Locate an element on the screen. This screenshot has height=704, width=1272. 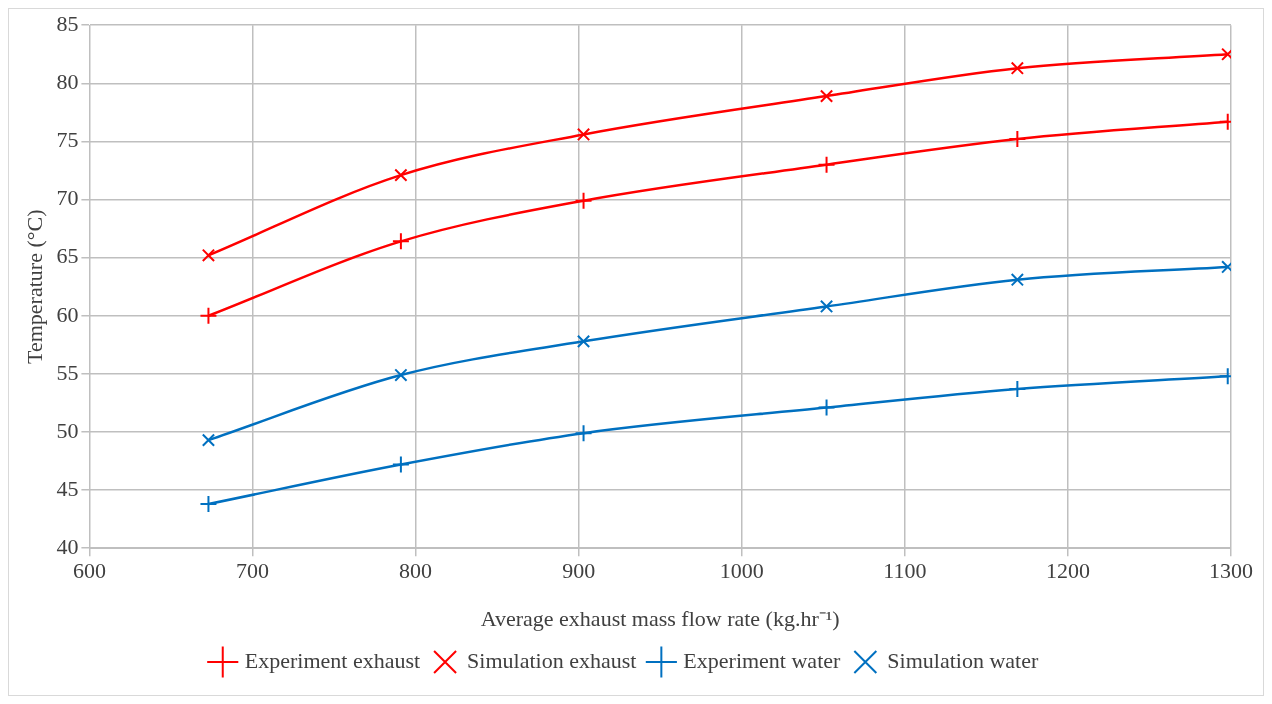
legend-label: Simulation exhaust is located at coordinates (552, 660).